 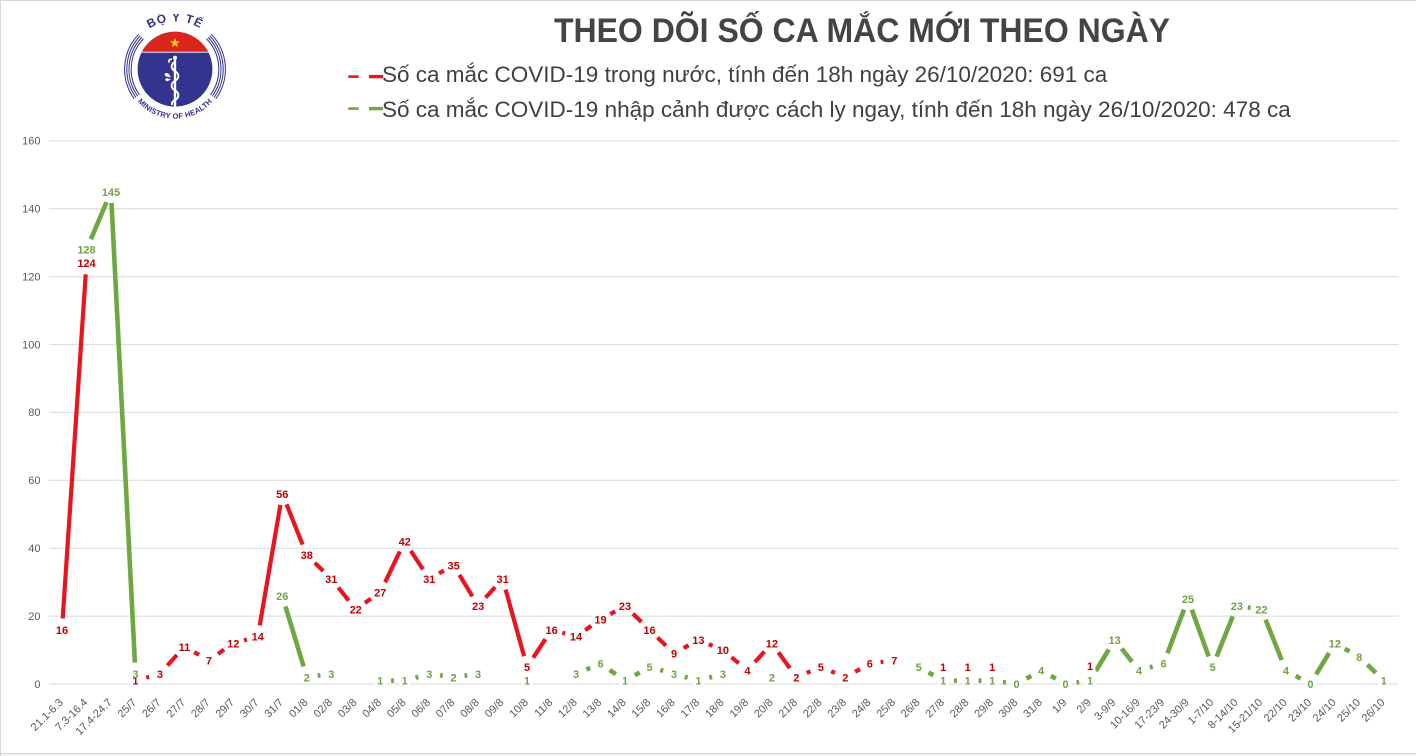 I want to click on svg-text: 145, so click(x=111, y=193).